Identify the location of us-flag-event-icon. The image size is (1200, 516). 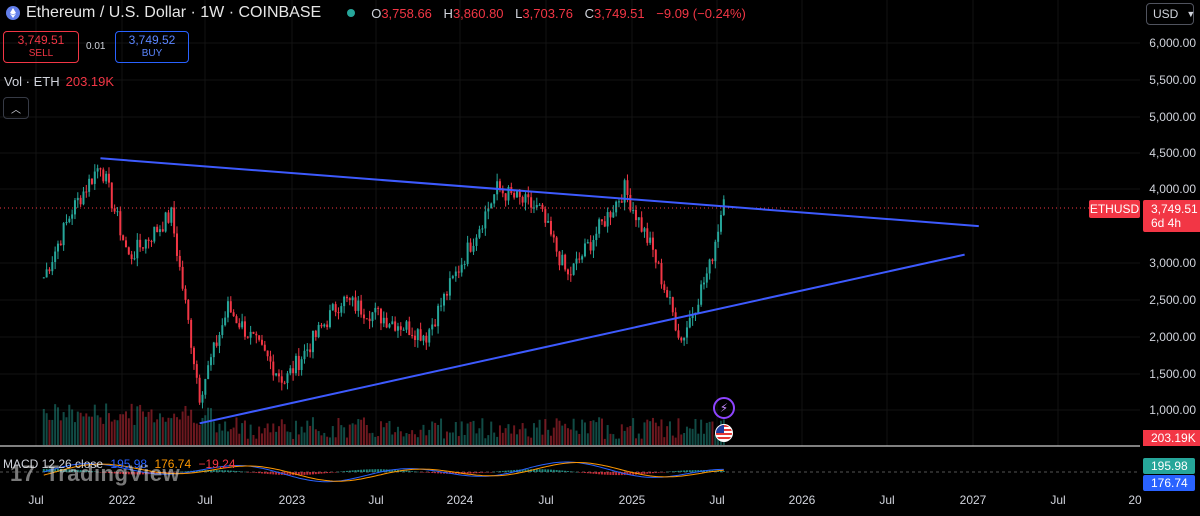
(724, 433).